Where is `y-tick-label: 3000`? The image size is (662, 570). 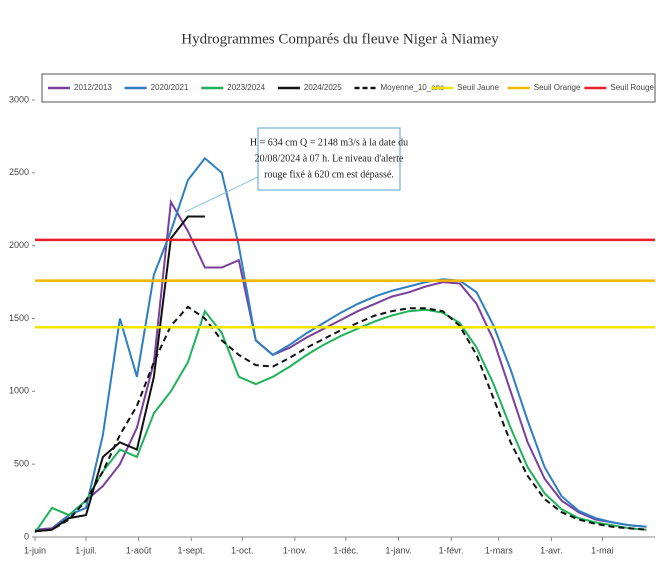 y-tick-label: 3000 is located at coordinates (19, 99).